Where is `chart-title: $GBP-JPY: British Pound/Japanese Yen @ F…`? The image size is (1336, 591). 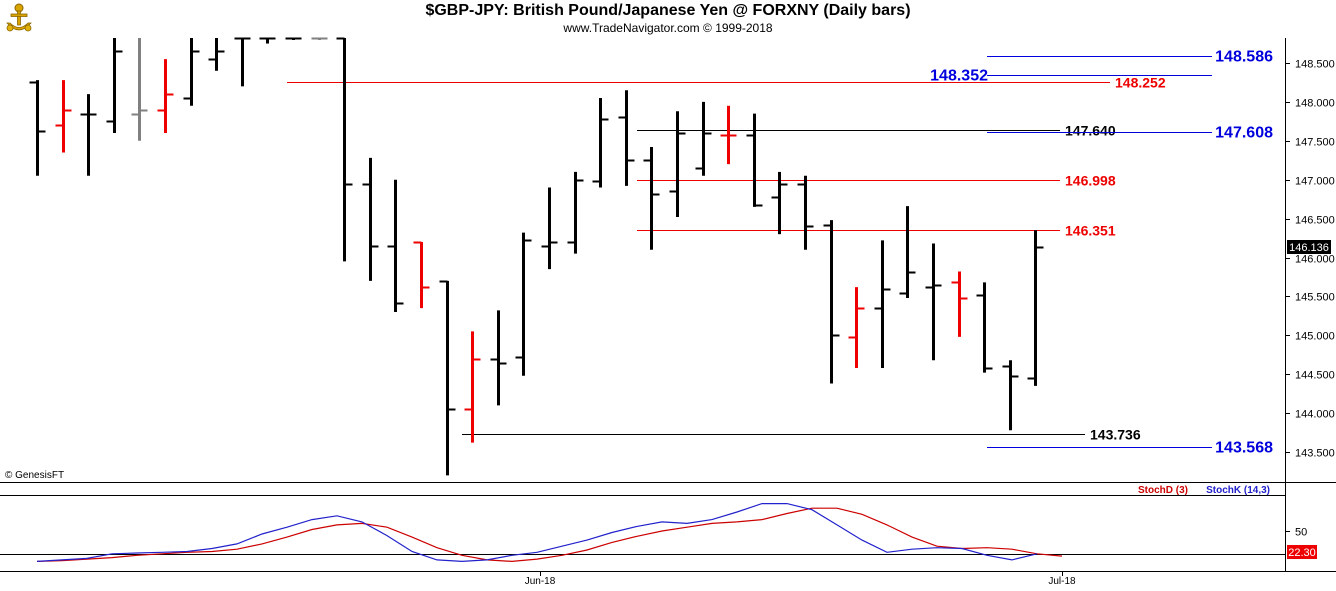
chart-title: $GBP-JPY: British Pound/Japanese Yen @ F… is located at coordinates (668, 10).